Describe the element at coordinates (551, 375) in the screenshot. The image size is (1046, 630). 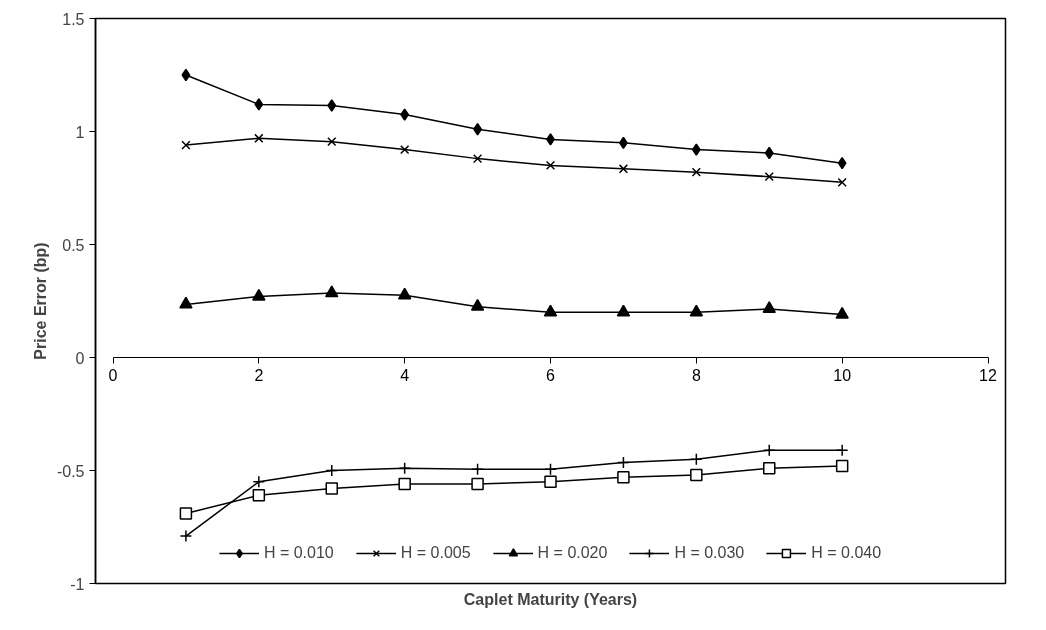
I see `x-tick-label: 6` at that location.